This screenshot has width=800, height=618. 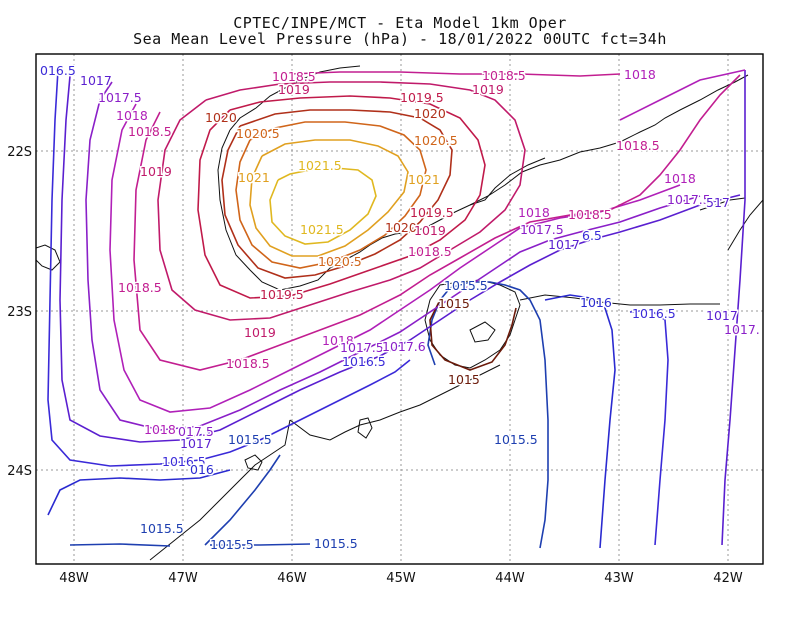 What do you see at coordinates (74, 578) in the screenshot?
I see `x-tick: 48W` at bounding box center [74, 578].